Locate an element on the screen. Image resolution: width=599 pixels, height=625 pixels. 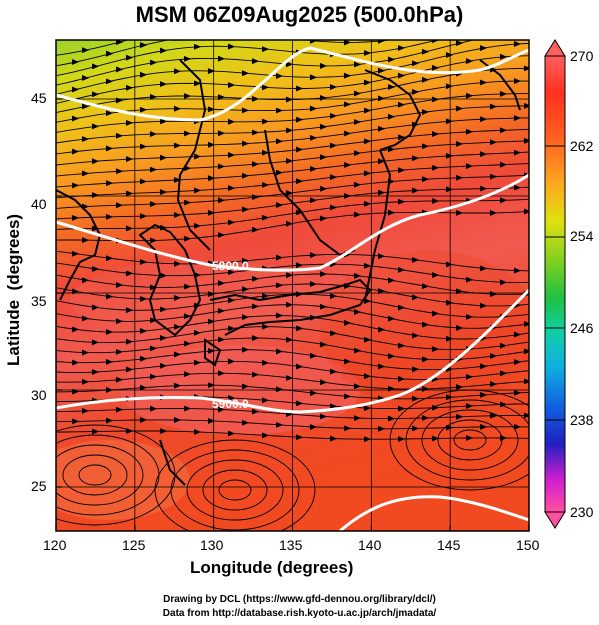
map-title: MSM 06Z09Aug2025 (500.0hPa) is located at coordinates (299, 14).